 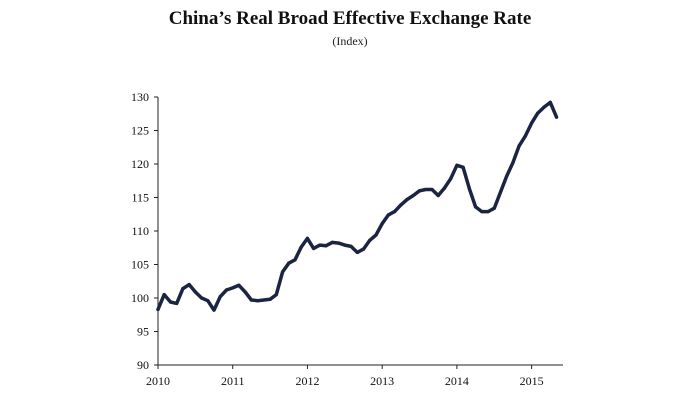 What do you see at coordinates (140, 298) in the screenshot?
I see `y-tick-label: 100` at bounding box center [140, 298].